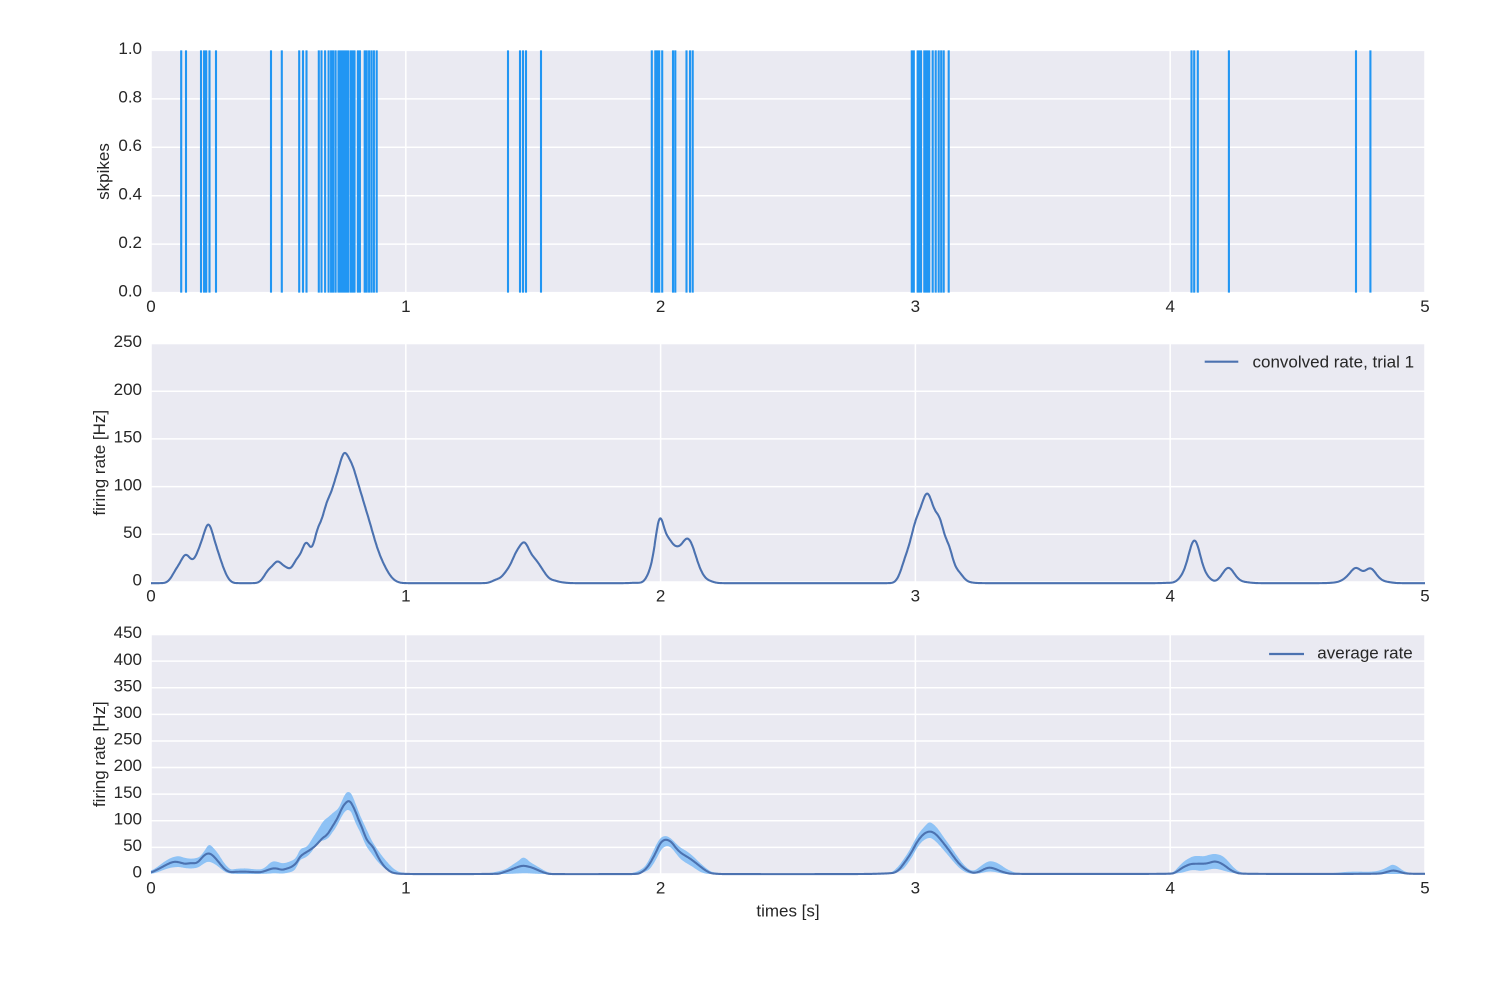  Describe the element at coordinates (130, 242) in the screenshot. I see `svg-text: 0.2` at that location.